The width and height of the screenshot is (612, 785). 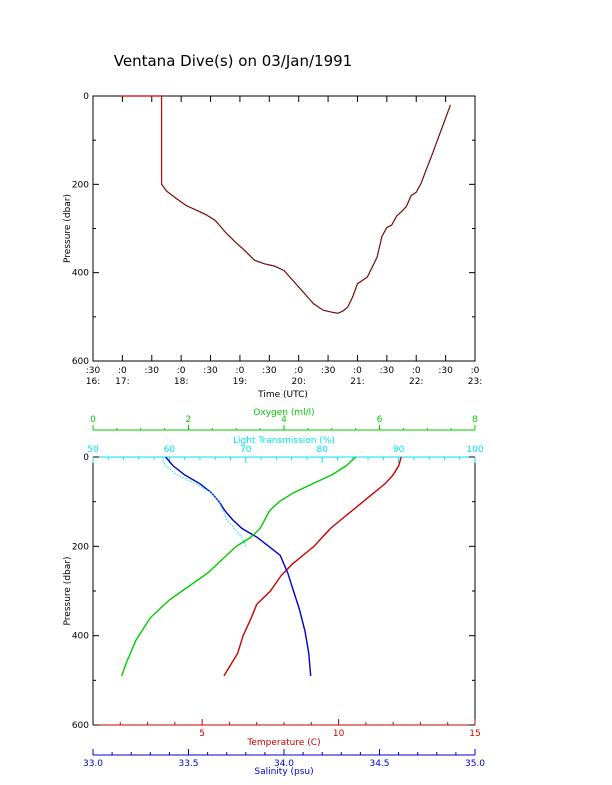 What do you see at coordinates (322, 450) in the screenshot?
I see `light-tick-label: 80` at bounding box center [322, 450].